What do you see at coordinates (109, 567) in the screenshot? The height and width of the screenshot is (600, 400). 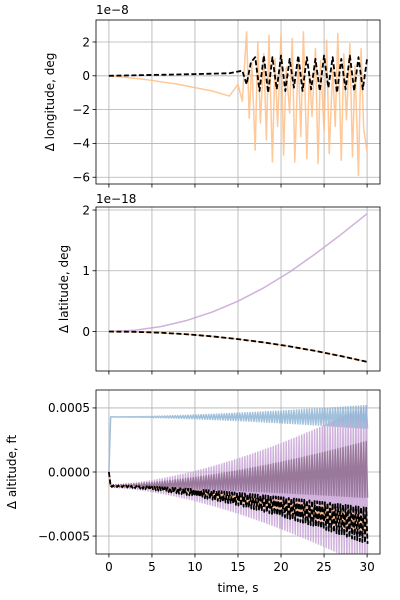 I see `altitude-x-tick-label: 0` at bounding box center [109, 567].